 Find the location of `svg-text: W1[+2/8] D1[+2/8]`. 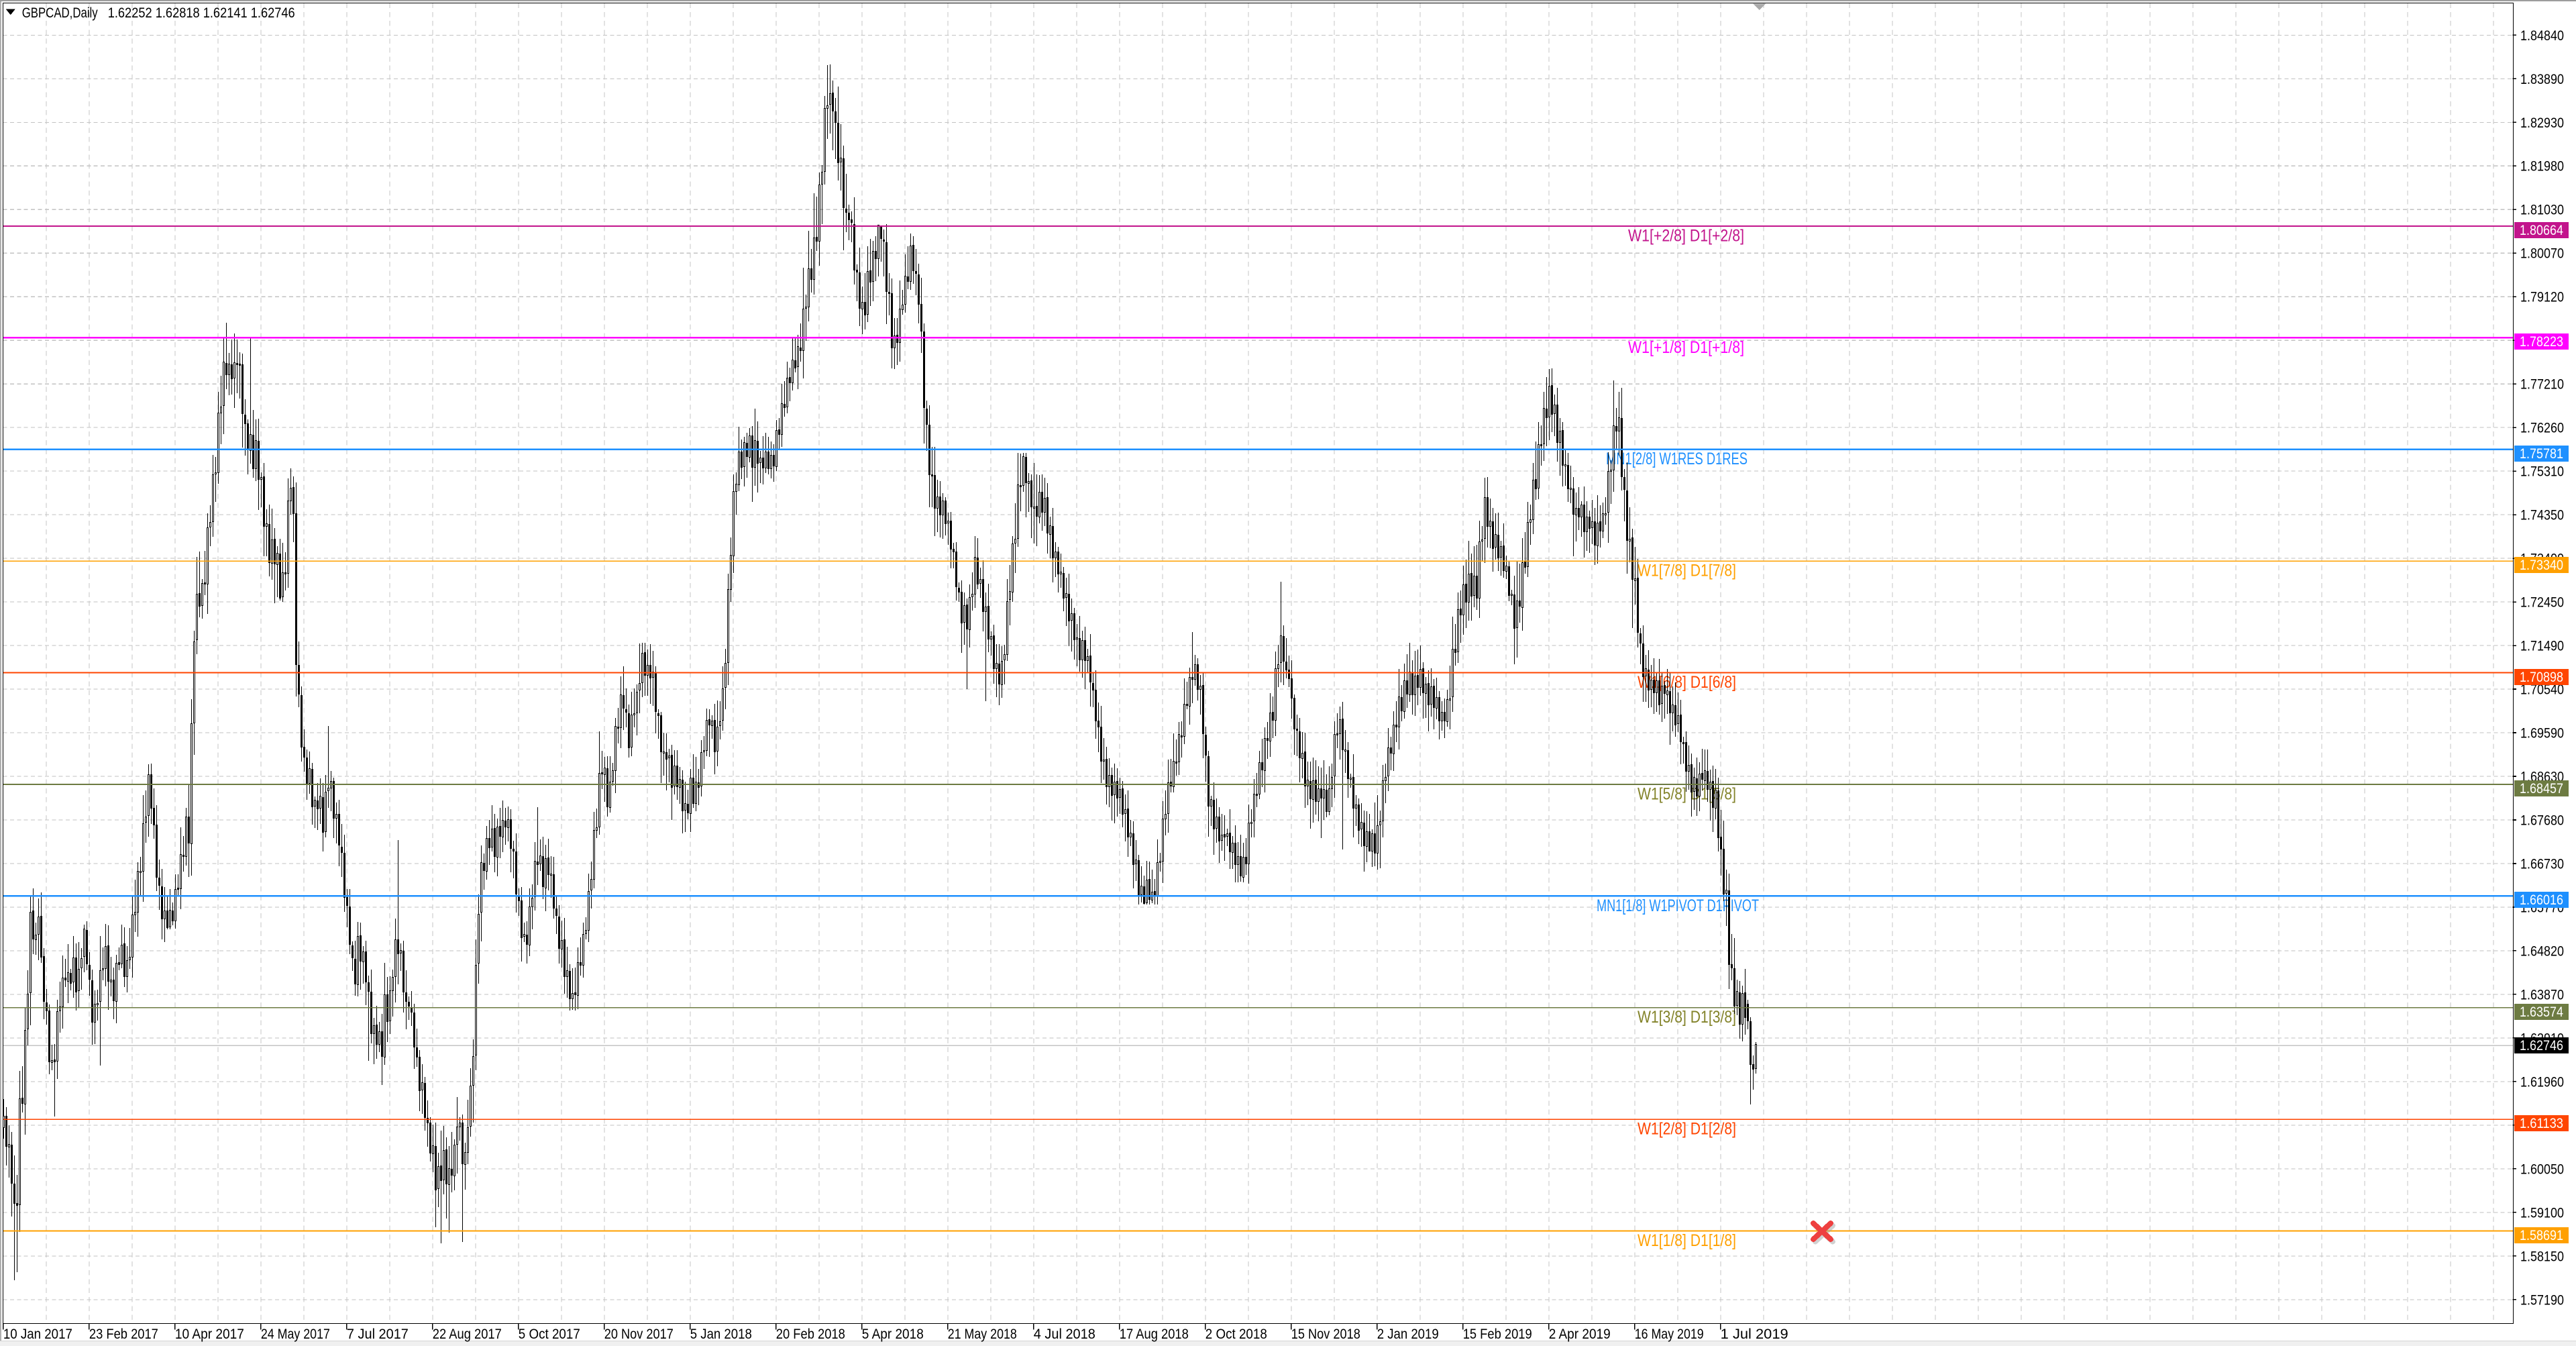

svg-text: W1[+2/8] D1[+2/8] is located at coordinates (1686, 235).